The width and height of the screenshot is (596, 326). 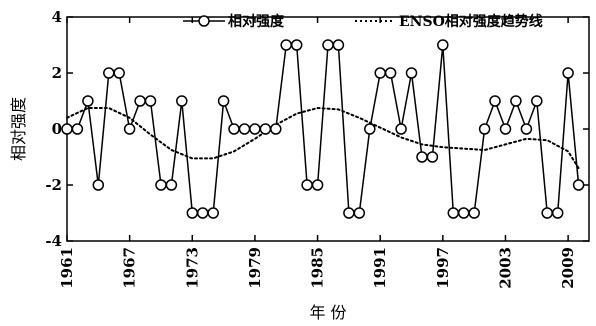 I want to click on x-tick-label: 1997, so click(x=443, y=268).